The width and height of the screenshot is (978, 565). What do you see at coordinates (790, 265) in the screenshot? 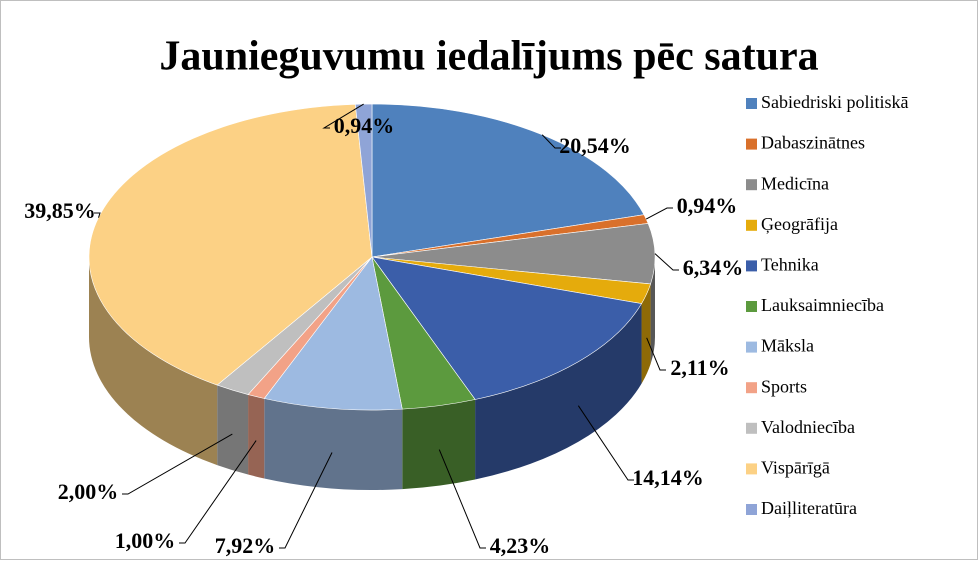
I see `legend-label: Tehnika` at bounding box center [790, 265].